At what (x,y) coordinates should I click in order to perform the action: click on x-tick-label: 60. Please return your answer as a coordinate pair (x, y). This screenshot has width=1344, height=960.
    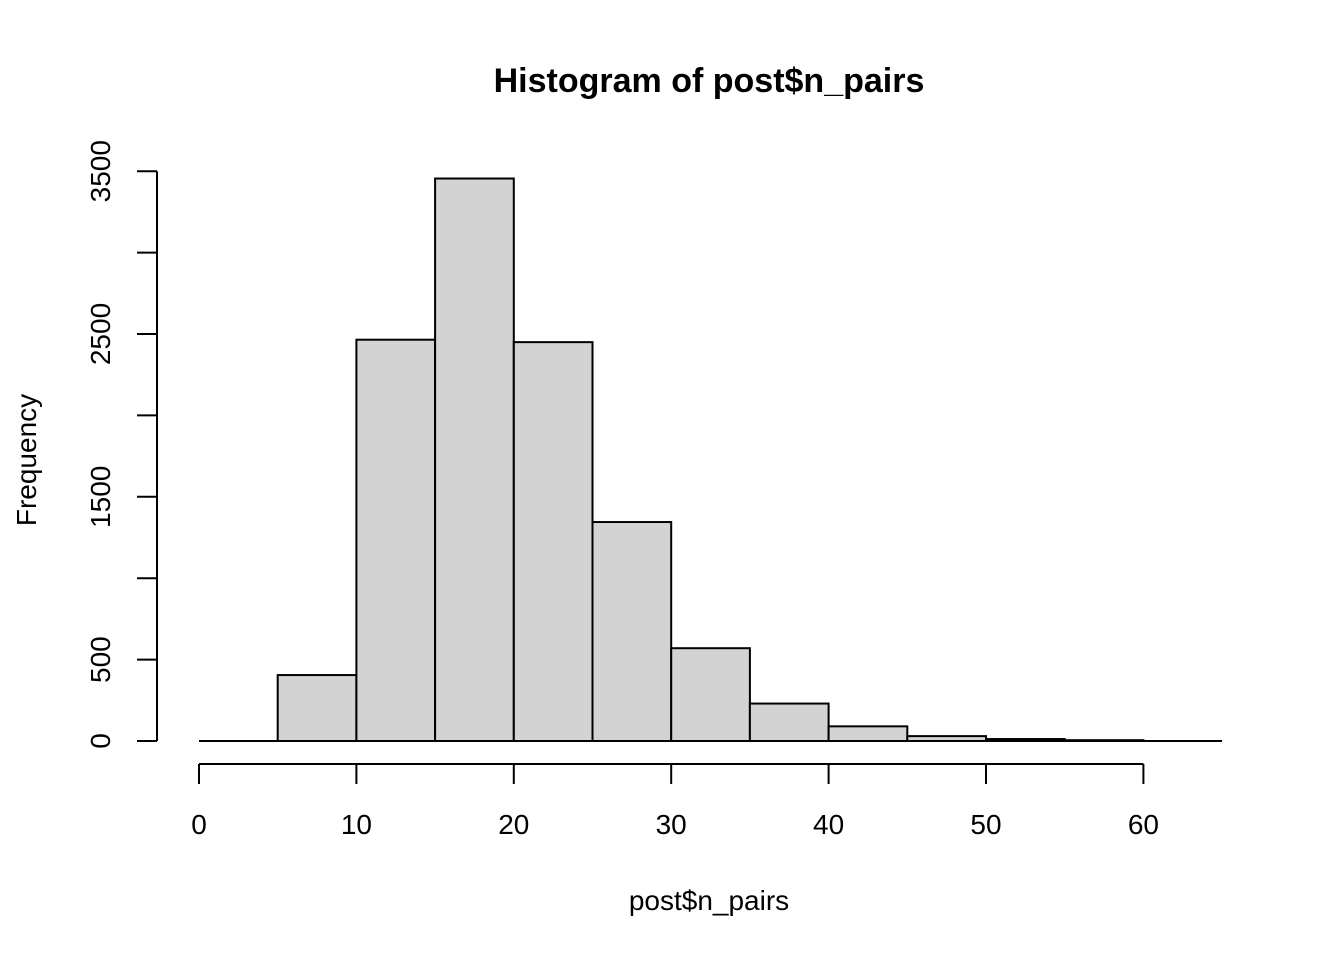
    Looking at the image, I should click on (1143, 824).